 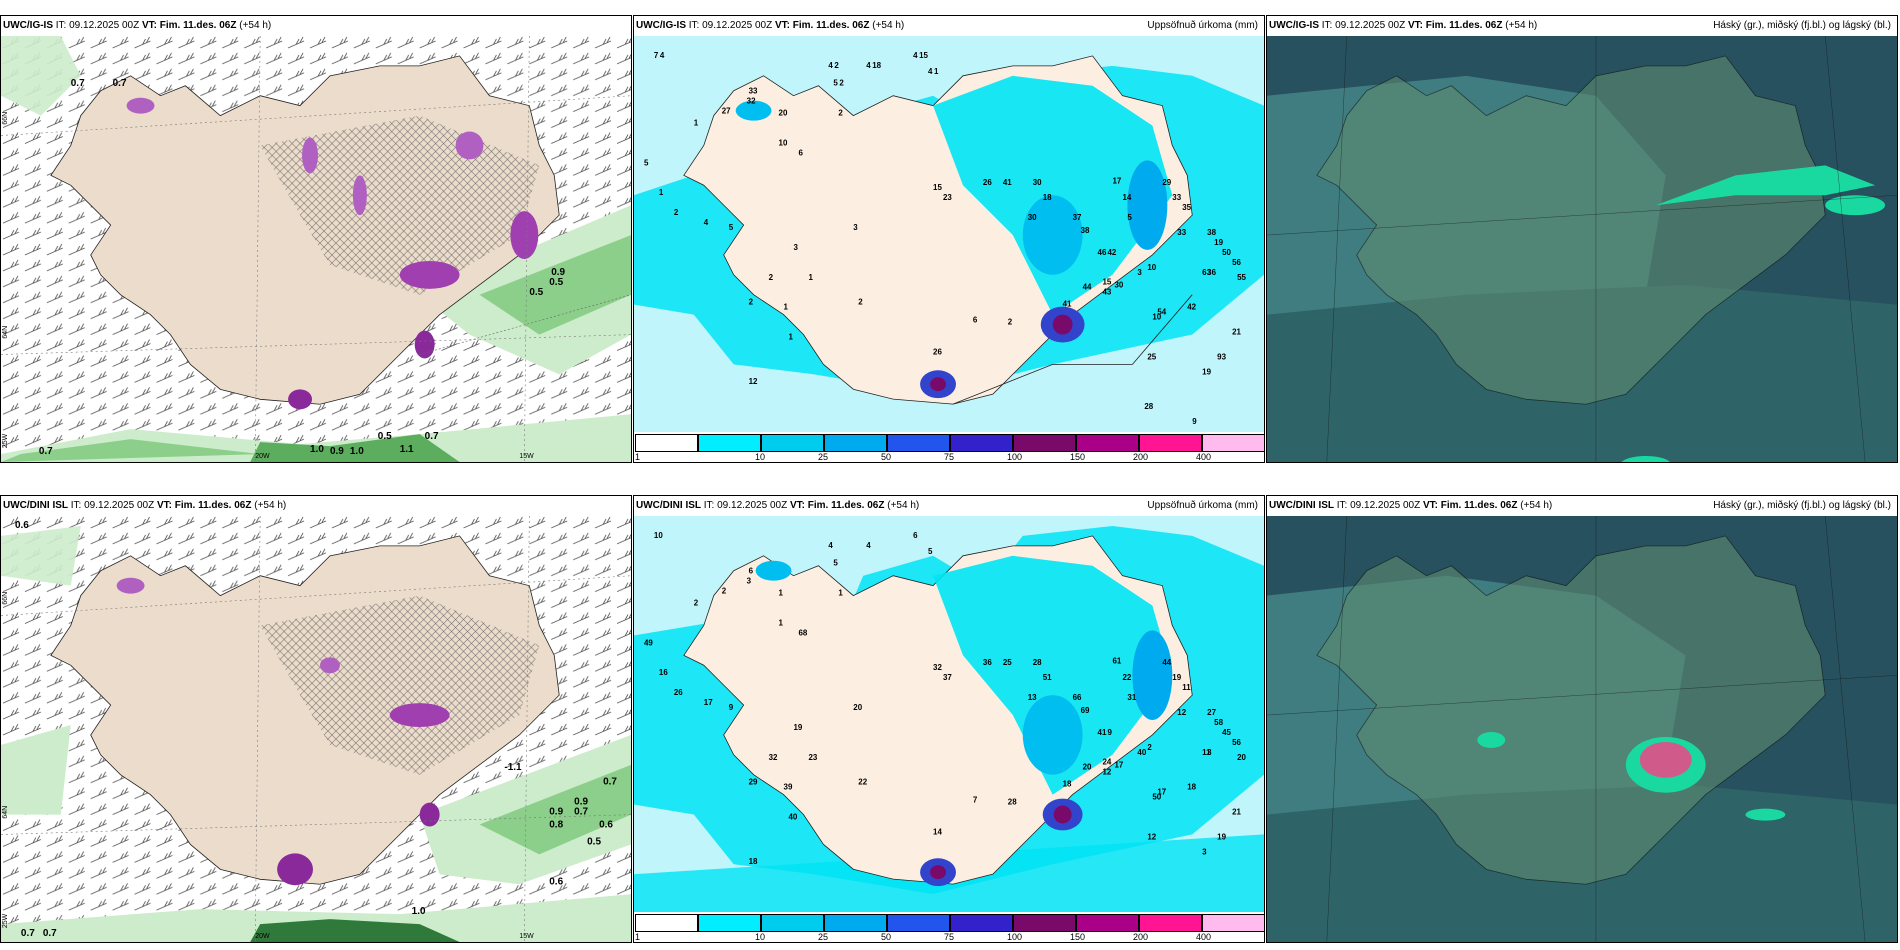 What do you see at coordinates (648, 642) in the screenshot?
I see `precip-value: 49` at bounding box center [648, 642].